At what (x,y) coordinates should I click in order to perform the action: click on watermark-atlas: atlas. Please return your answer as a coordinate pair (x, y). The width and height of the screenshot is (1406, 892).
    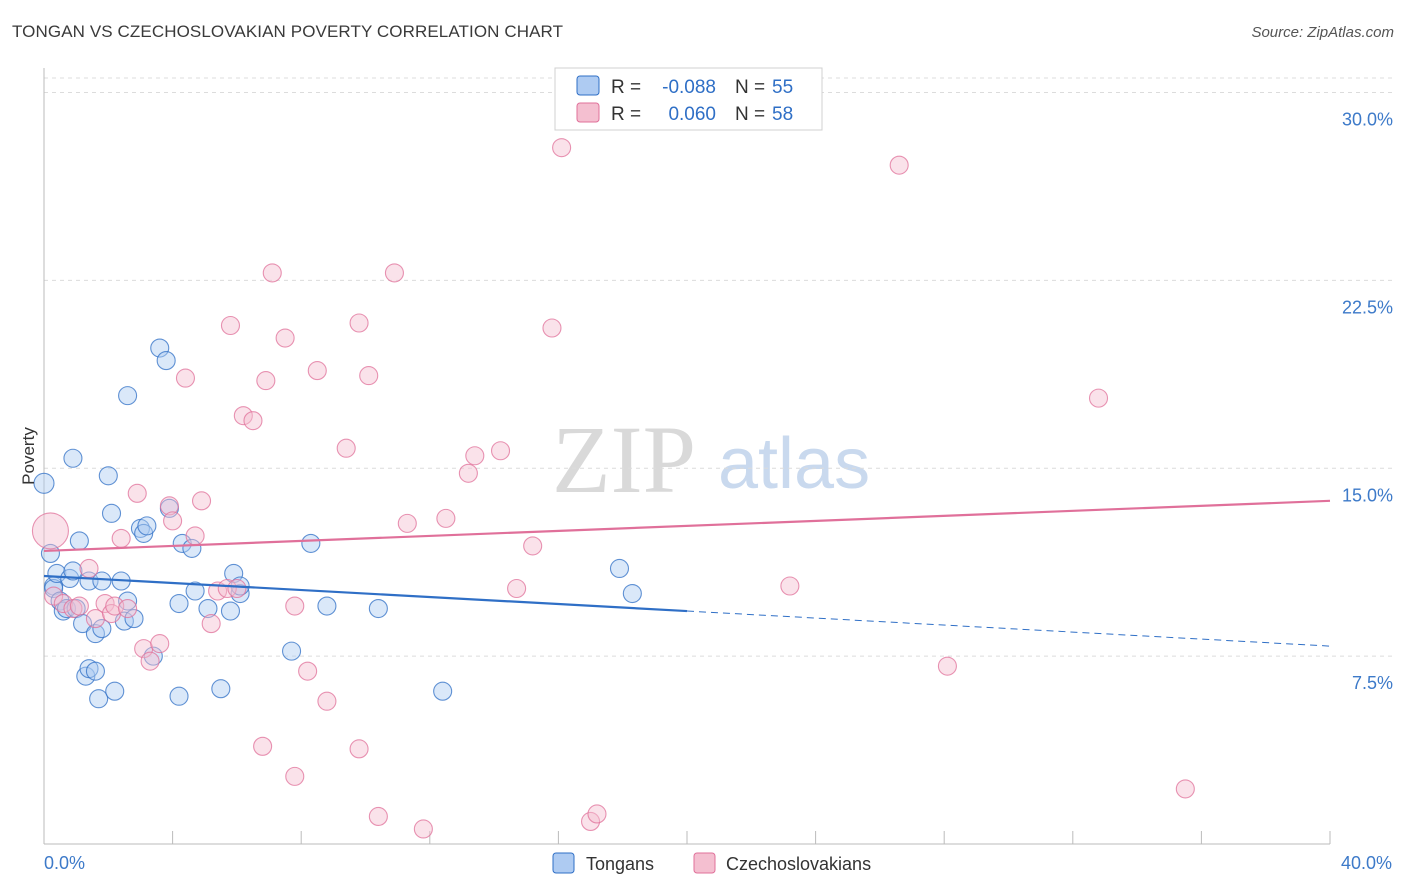
    Looking at the image, I should click on (794, 464).